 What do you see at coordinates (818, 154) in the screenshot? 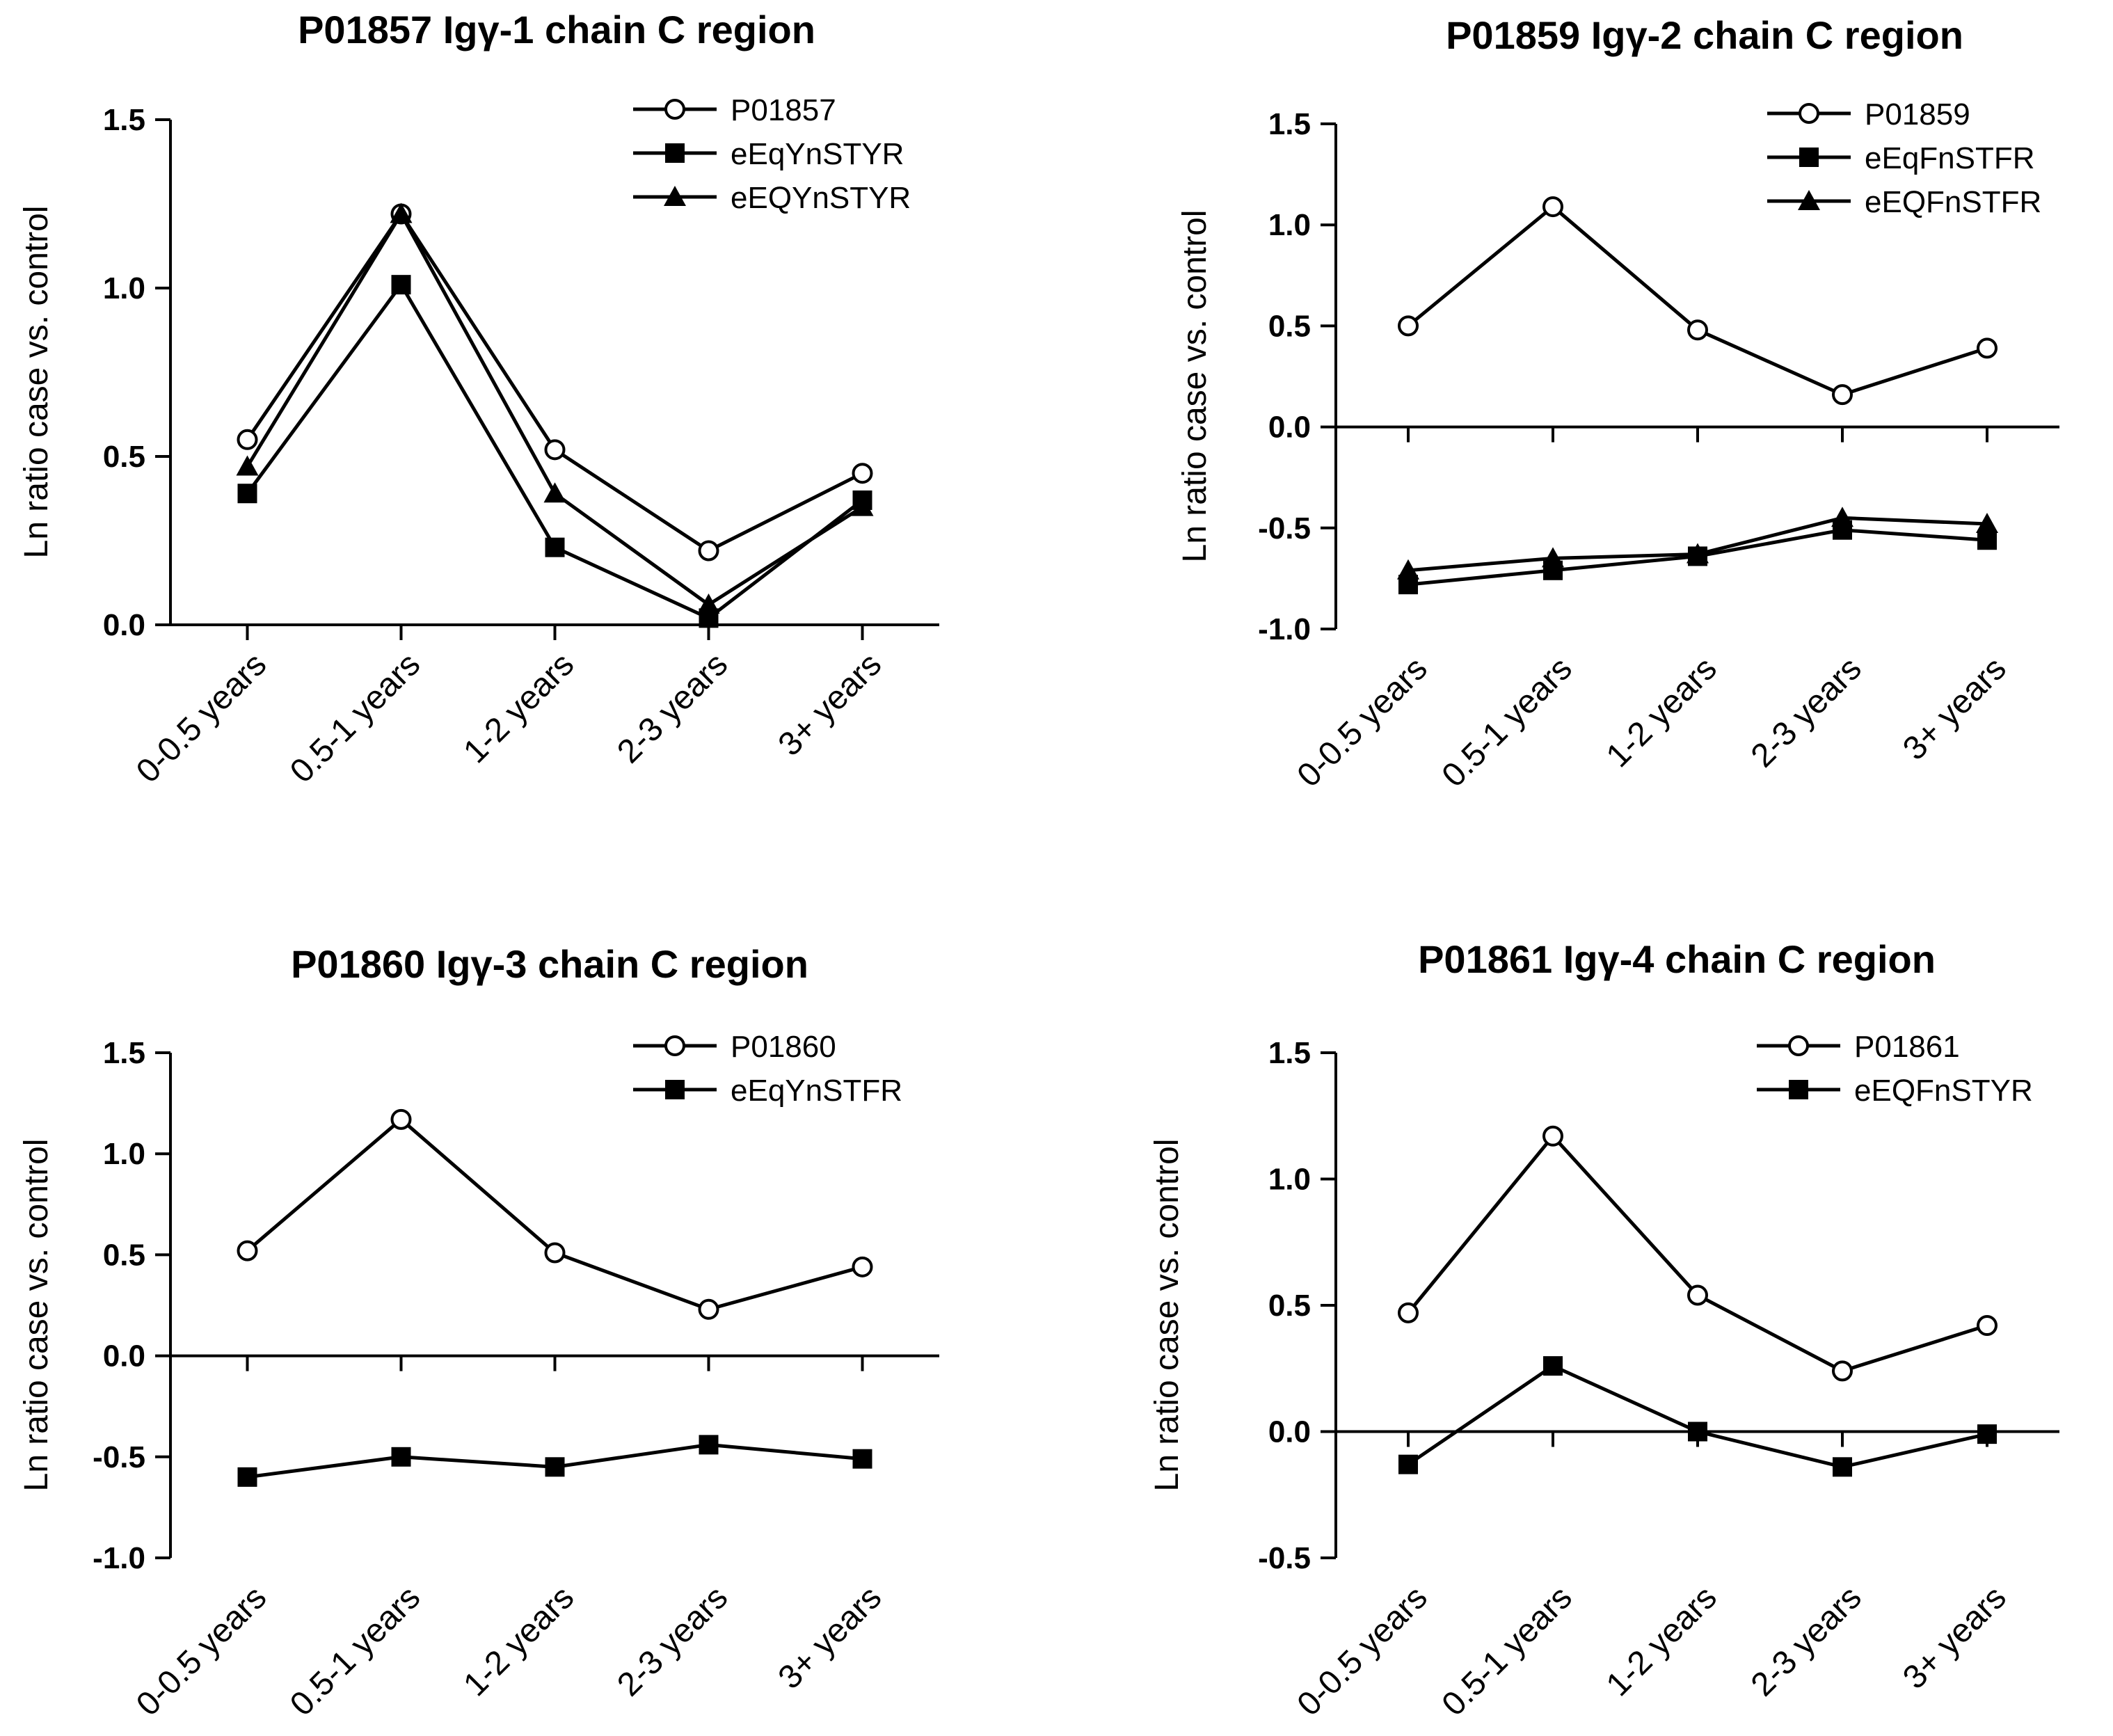
I see `legend-label: eEqYnSTYR` at bounding box center [818, 154].